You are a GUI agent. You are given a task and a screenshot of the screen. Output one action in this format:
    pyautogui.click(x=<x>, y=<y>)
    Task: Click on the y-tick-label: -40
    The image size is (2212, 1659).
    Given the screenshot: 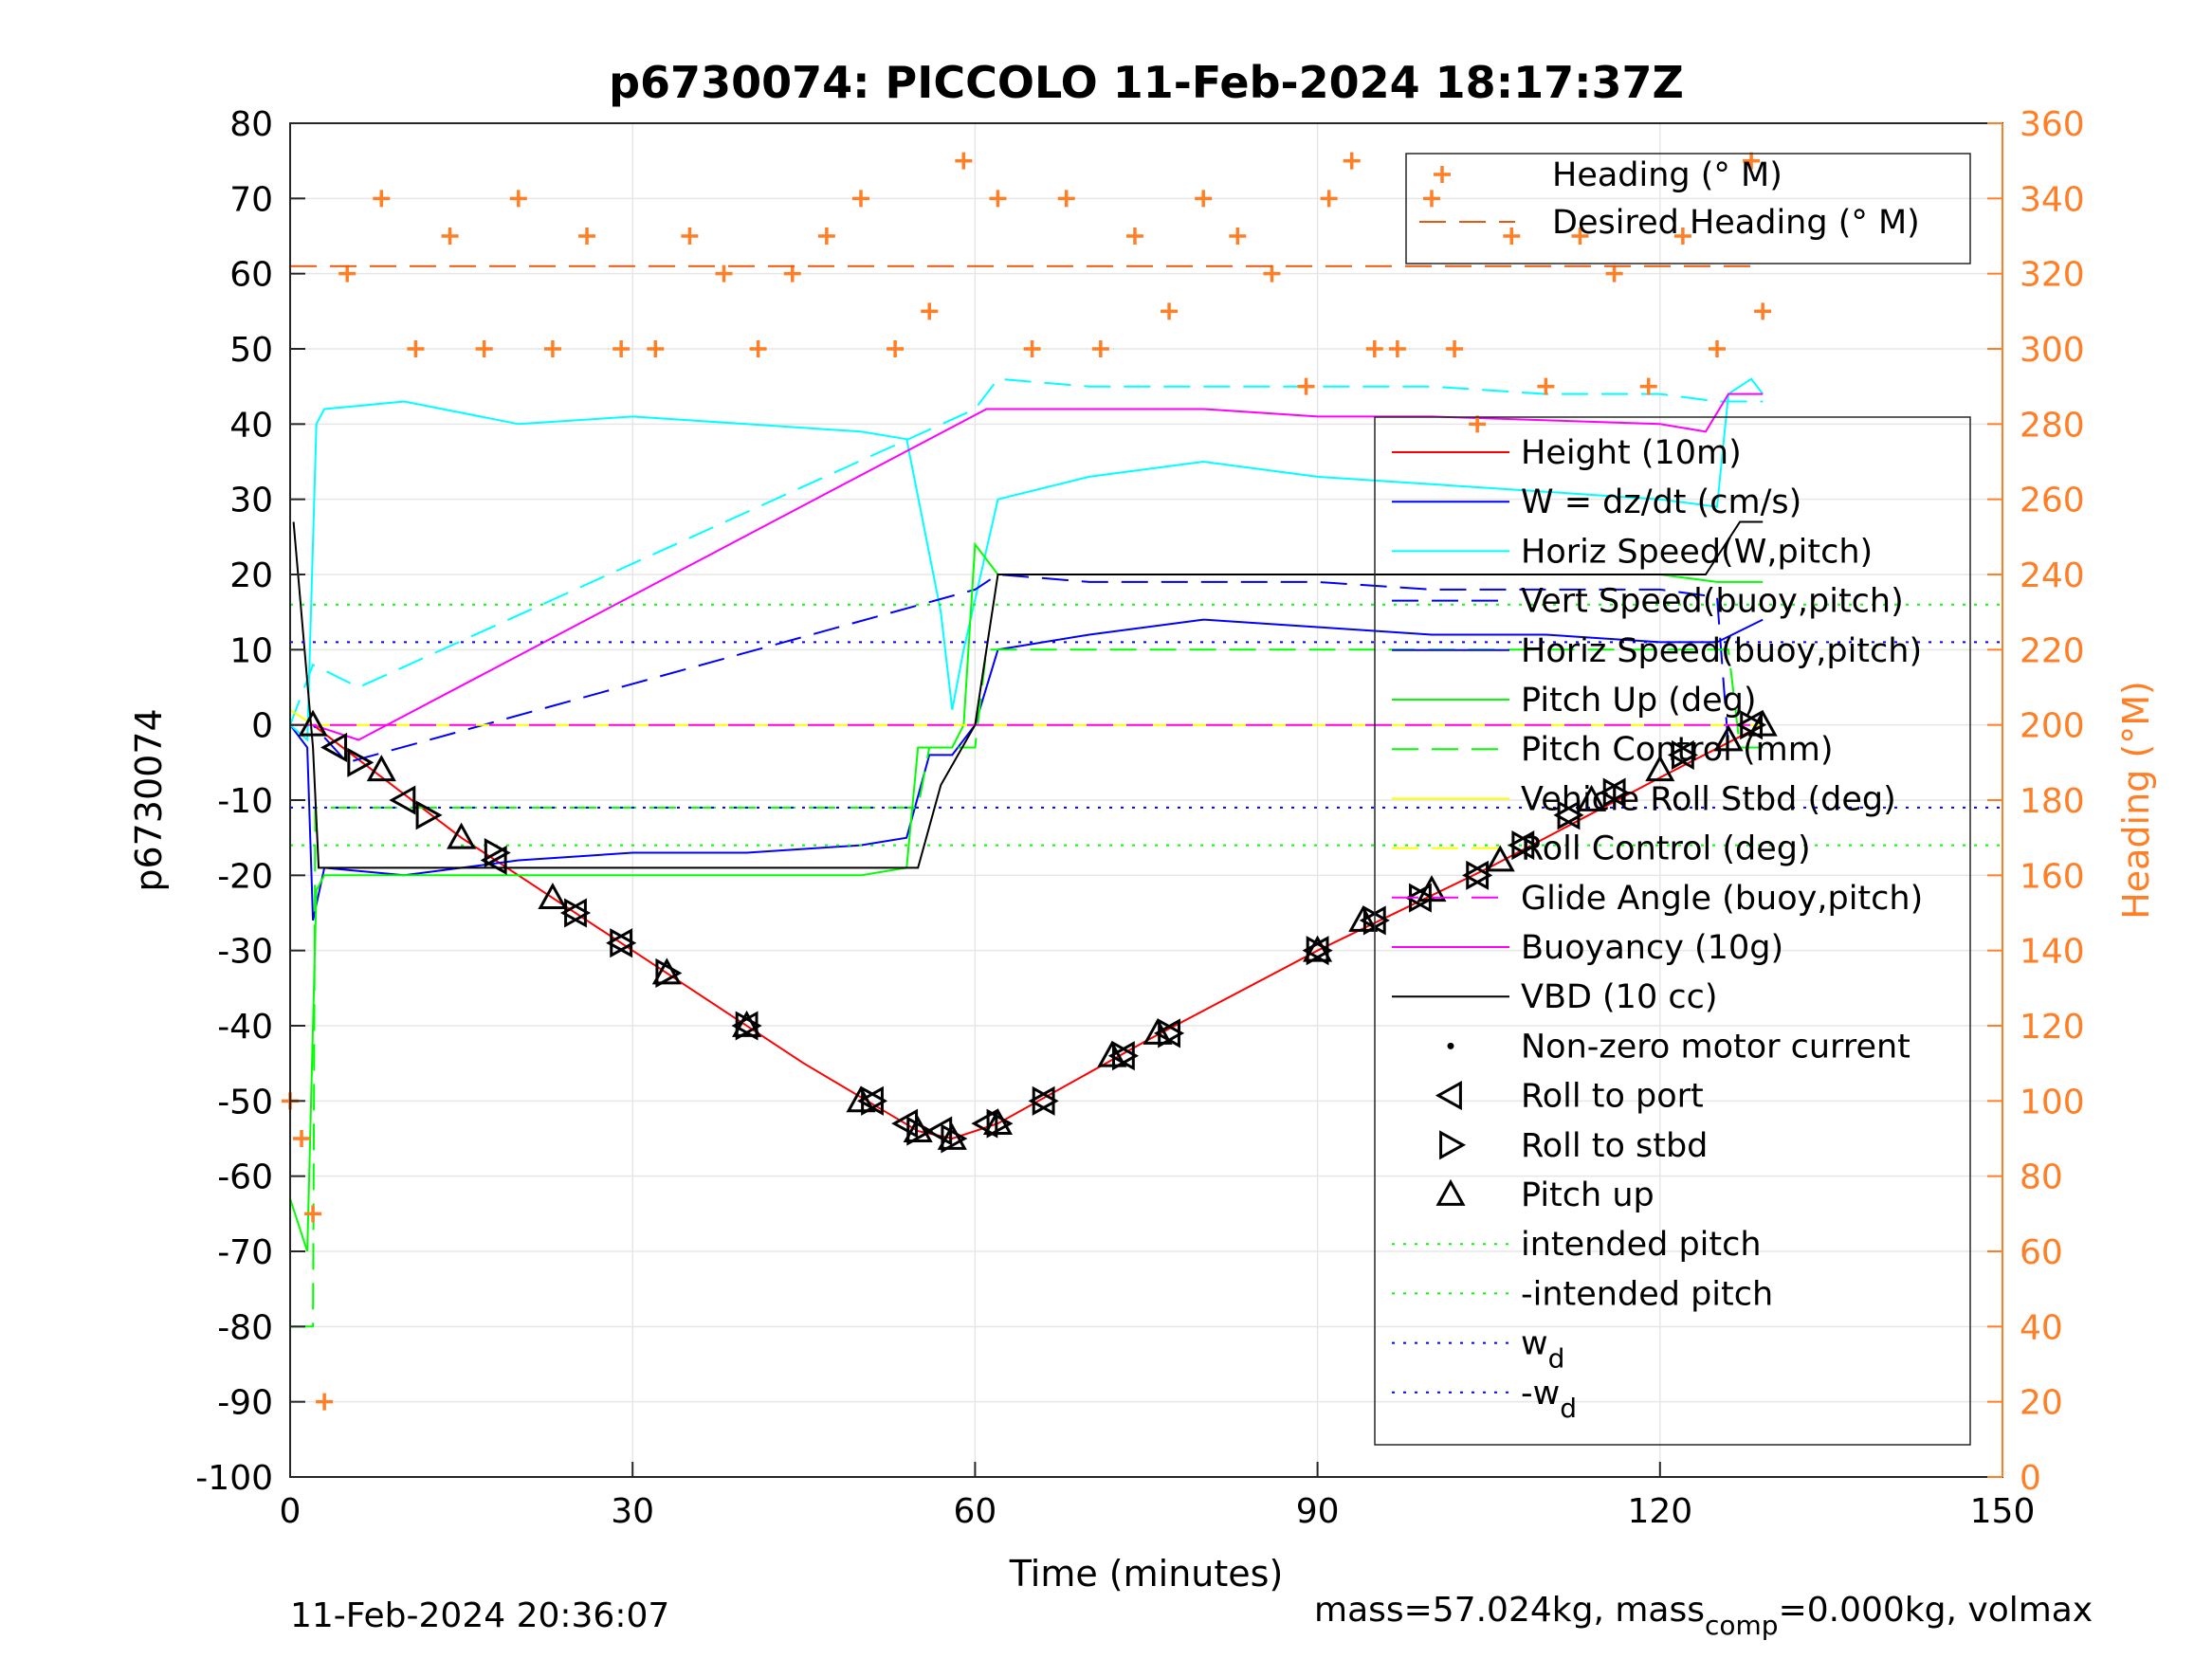 What is the action you would take?
    pyautogui.click(x=245, y=1027)
    